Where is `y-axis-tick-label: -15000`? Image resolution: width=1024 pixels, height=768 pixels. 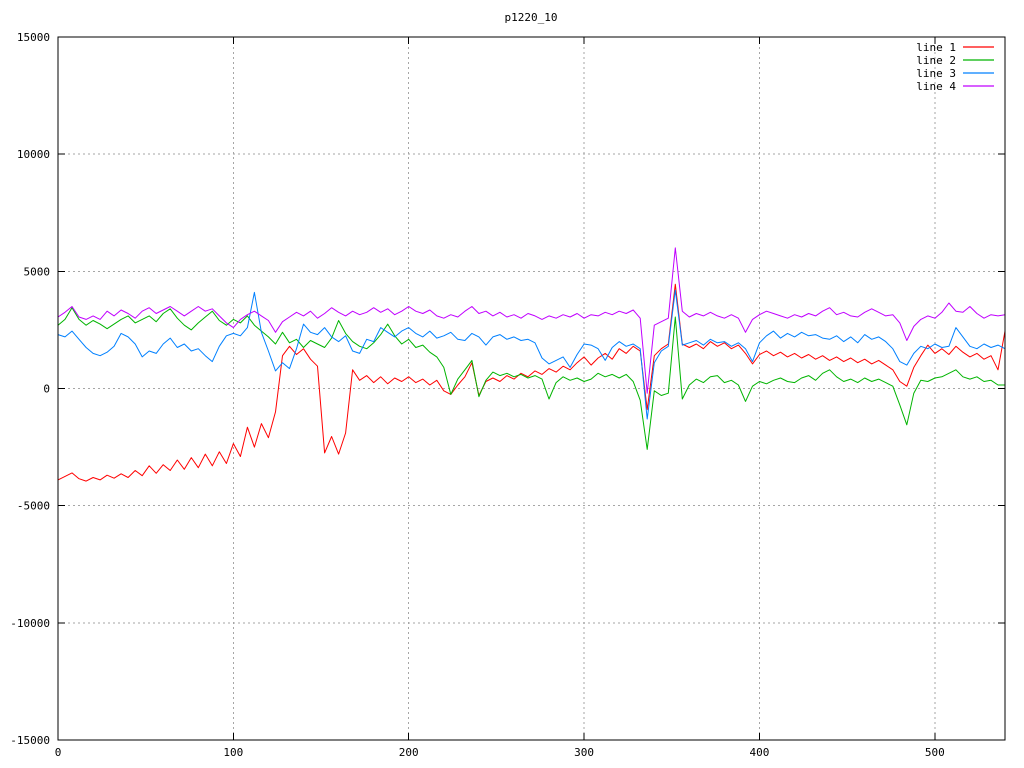
y-axis-tick-label: -15000 is located at coordinates (30, 740).